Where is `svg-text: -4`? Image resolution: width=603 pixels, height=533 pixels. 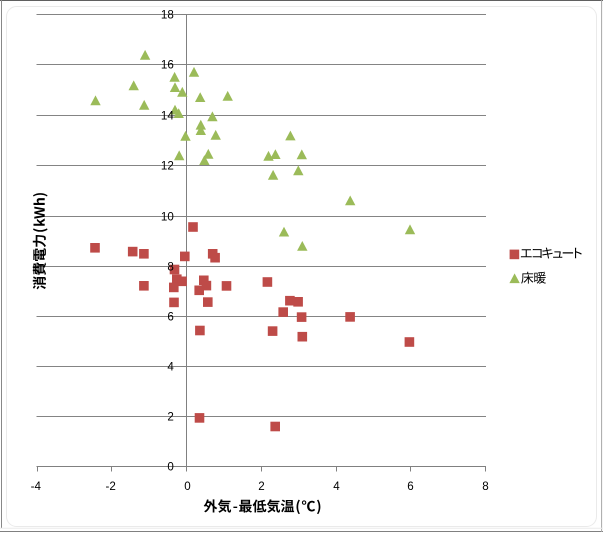 svg-text: -4 is located at coordinates (36, 486).